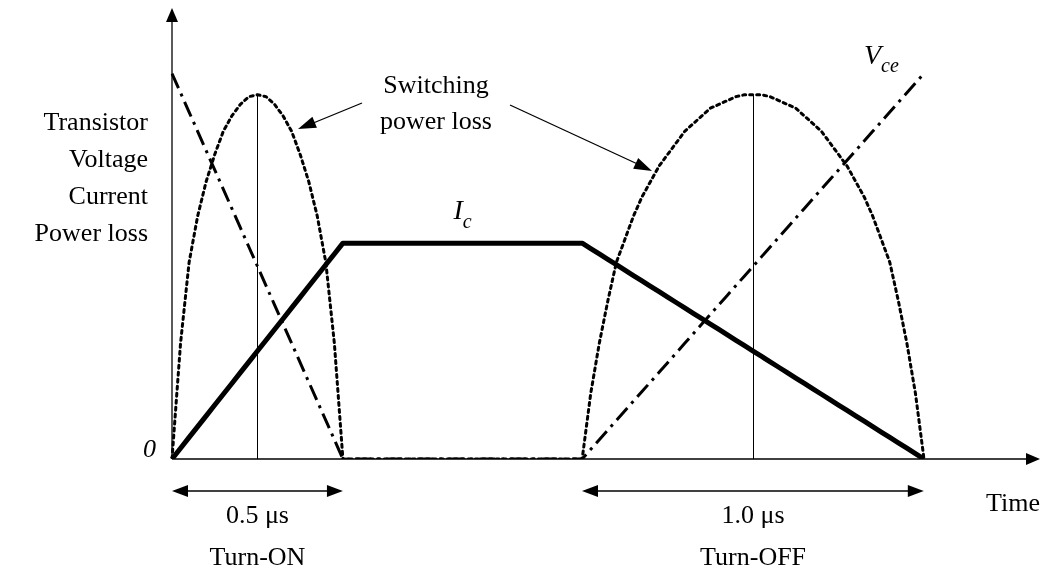 The height and width of the screenshot is (571, 1044). I want to click on text: 1.0 μs, so click(753, 514).